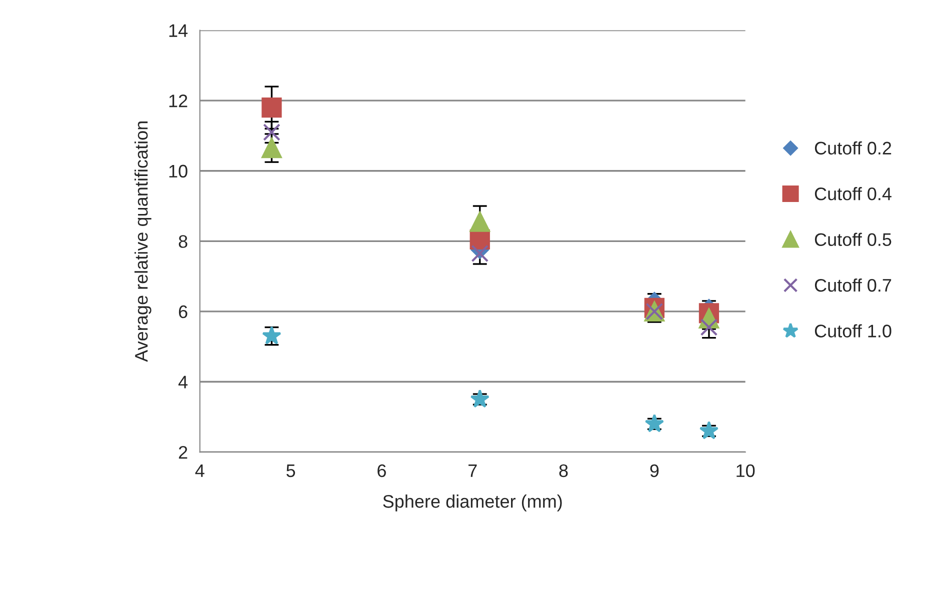  What do you see at coordinates (853, 331) in the screenshot?
I see `legend-label: Cutoff 1.0` at bounding box center [853, 331].